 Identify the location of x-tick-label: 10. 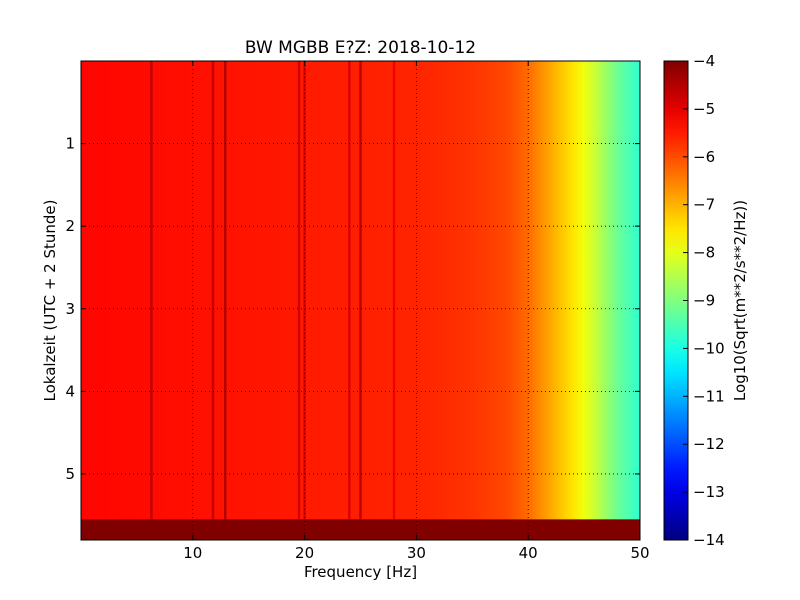
(192, 553).